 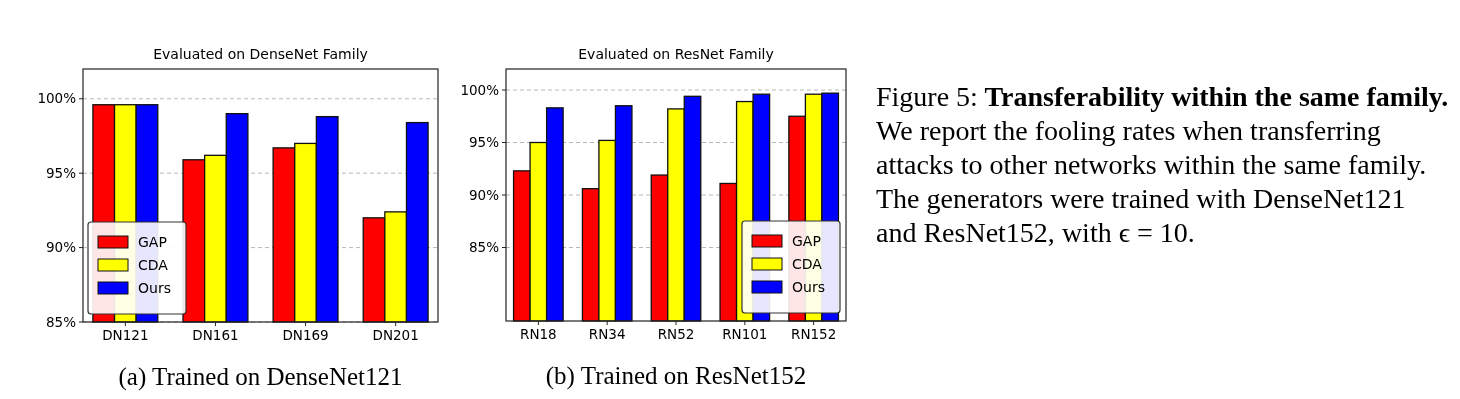 What do you see at coordinates (125, 335) in the screenshot?
I see `x-tick-label: DN121` at bounding box center [125, 335].